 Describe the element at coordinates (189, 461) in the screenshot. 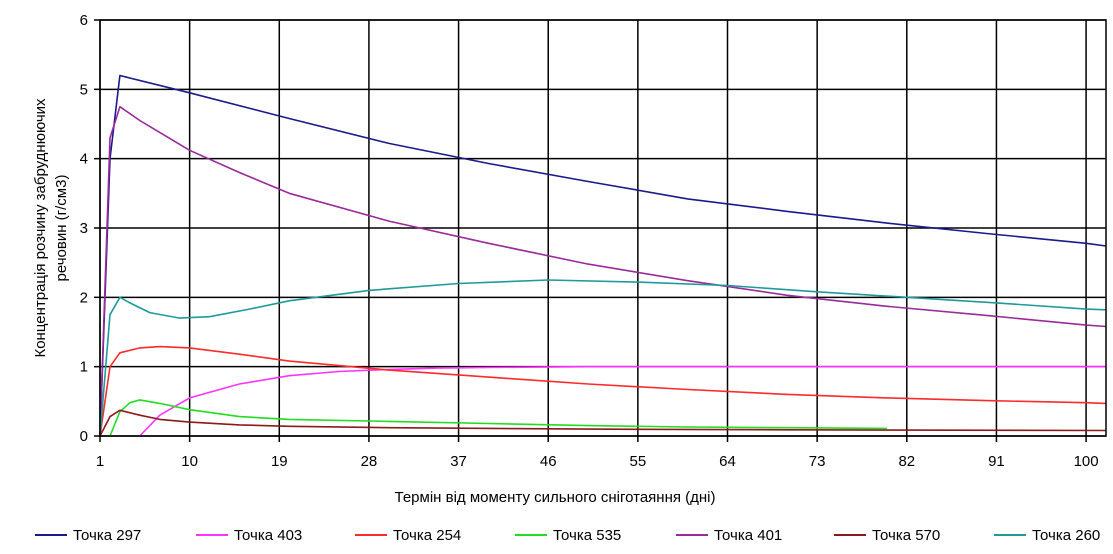

I see `x-tick-label-1: 10` at that location.